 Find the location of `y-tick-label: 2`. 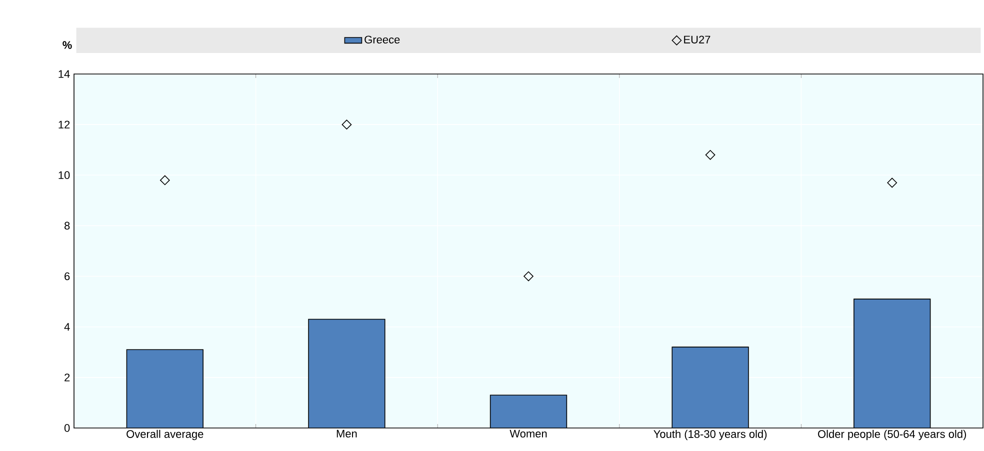

y-tick-label: 2 is located at coordinates (67, 378).